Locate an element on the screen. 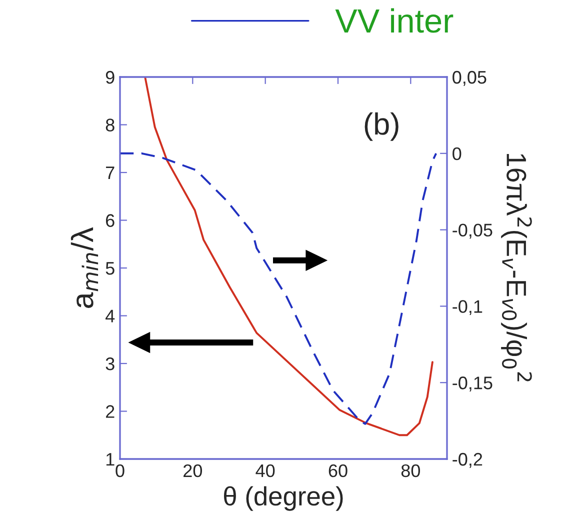 Image resolution: width=585 pixels, height=529 pixels. y-tick-label: 4 is located at coordinates (110, 316).